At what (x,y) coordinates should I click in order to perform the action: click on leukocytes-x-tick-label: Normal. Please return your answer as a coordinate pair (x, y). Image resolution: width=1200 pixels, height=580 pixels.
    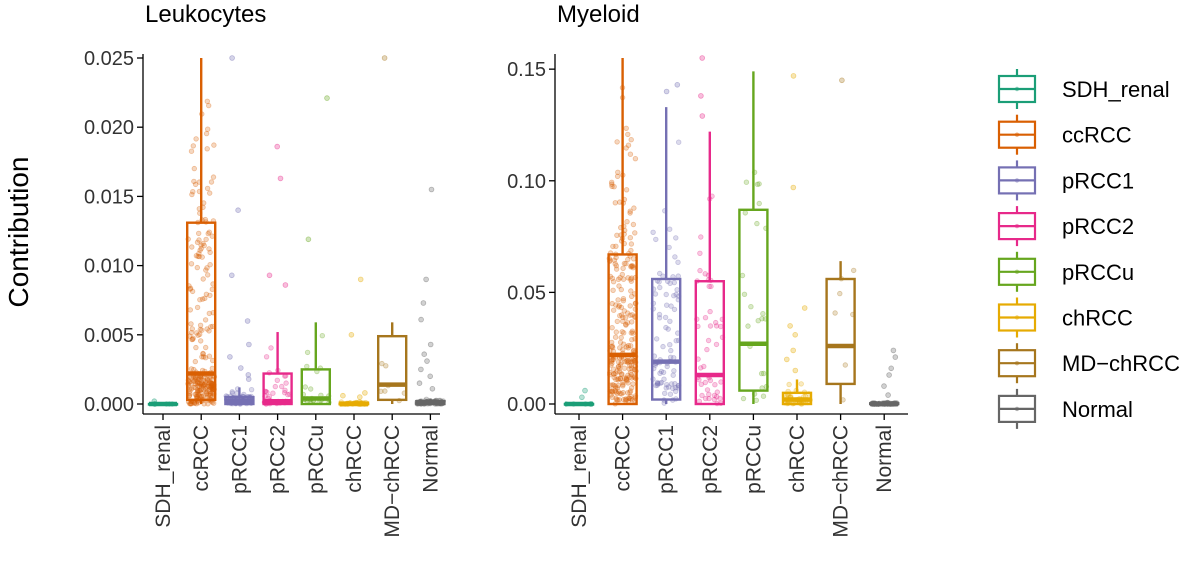
    Looking at the image, I should click on (430, 459).